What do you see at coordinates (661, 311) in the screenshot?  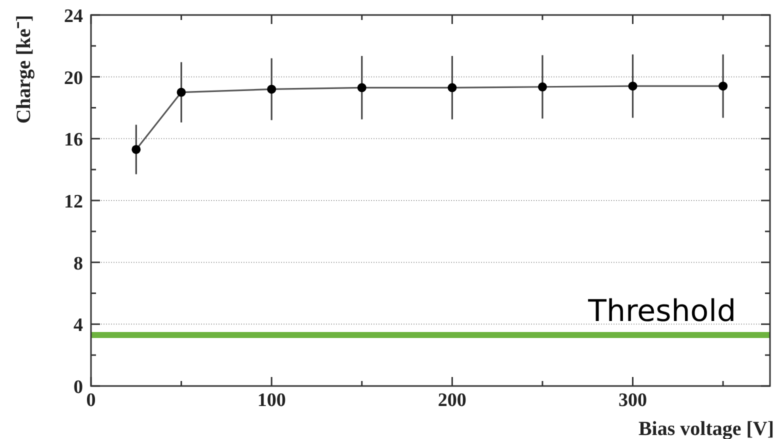 I see `ref-line-label: Threshold` at bounding box center [661, 311].